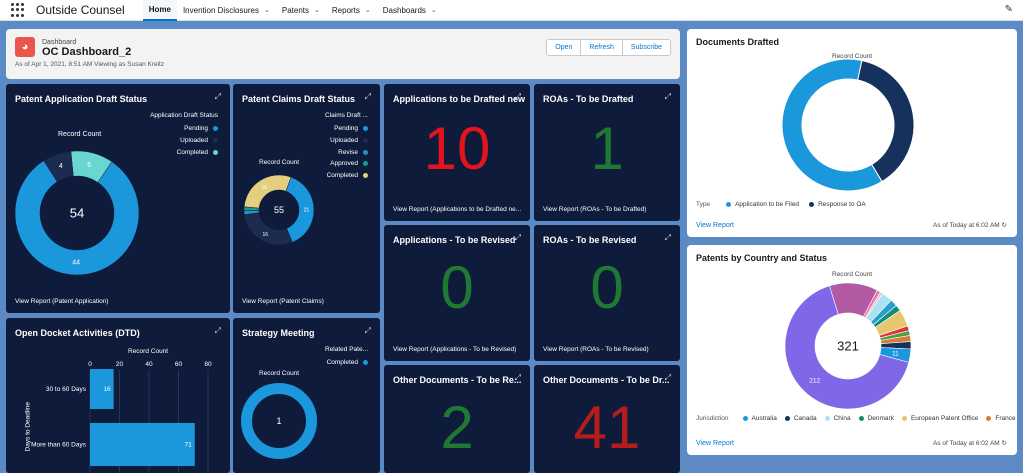 Image resolution: width=1023 pixels, height=473 pixels. I want to click on view-report-link: View Report (Patent Claims), so click(283, 301).